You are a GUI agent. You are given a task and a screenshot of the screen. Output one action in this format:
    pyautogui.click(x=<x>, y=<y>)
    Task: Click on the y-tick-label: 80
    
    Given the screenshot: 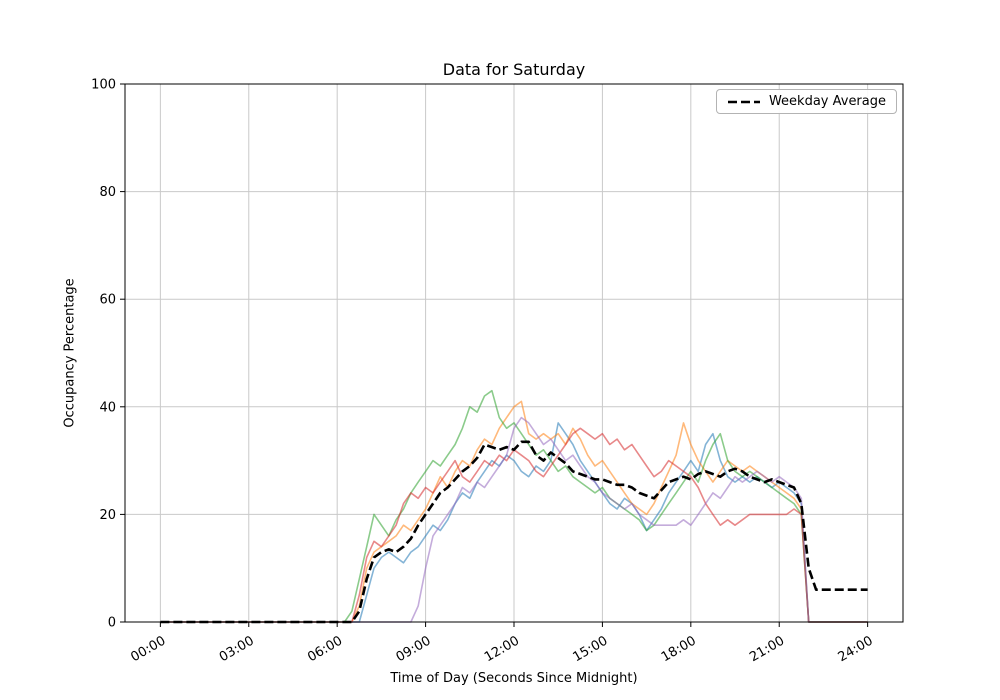 What is the action you would take?
    pyautogui.click(x=107, y=192)
    